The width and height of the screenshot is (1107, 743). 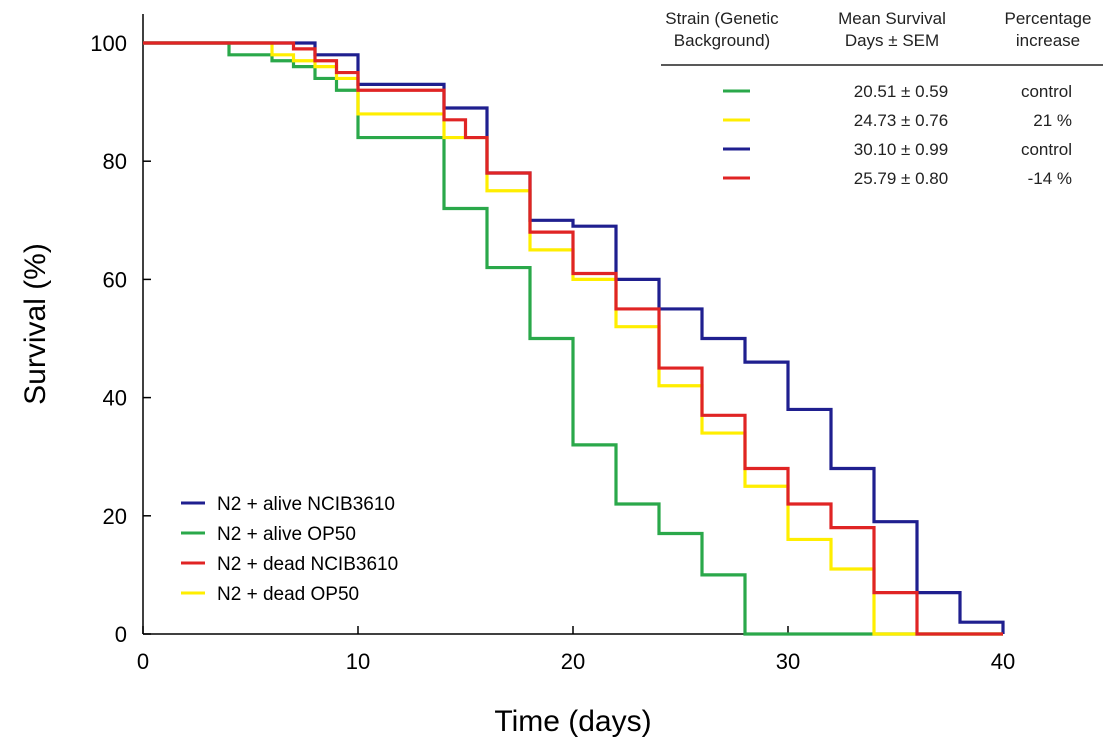 What do you see at coordinates (306, 504) in the screenshot?
I see `legend-label: N2 + alive NCIB3610` at bounding box center [306, 504].